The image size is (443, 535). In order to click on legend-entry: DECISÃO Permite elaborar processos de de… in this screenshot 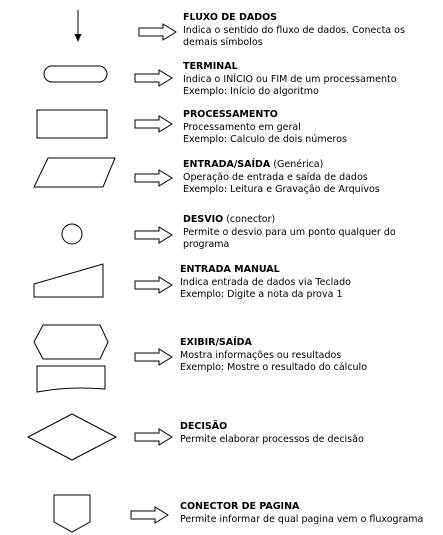, I will do `click(272, 433)`.